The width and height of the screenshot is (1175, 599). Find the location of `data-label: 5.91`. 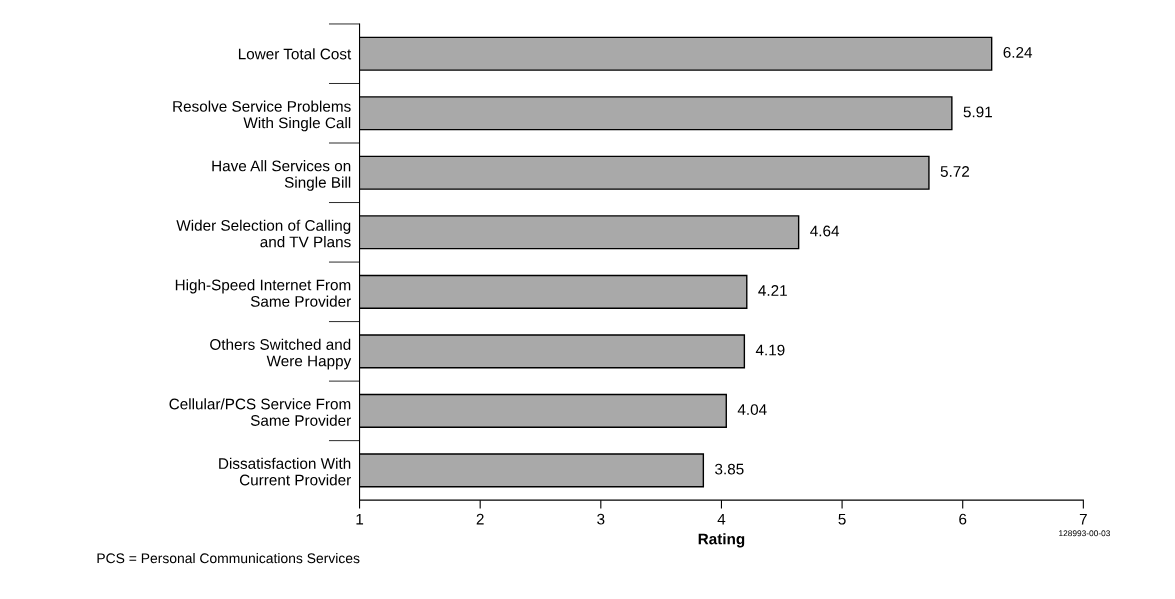

data-label: 5.91 is located at coordinates (977, 112).